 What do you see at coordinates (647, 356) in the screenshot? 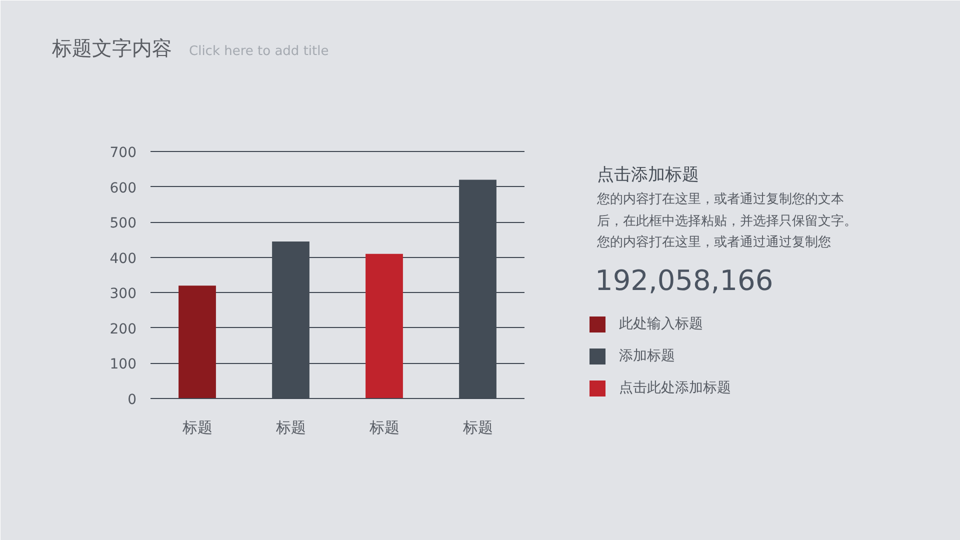
I see `legend-label: 添加标题` at bounding box center [647, 356].